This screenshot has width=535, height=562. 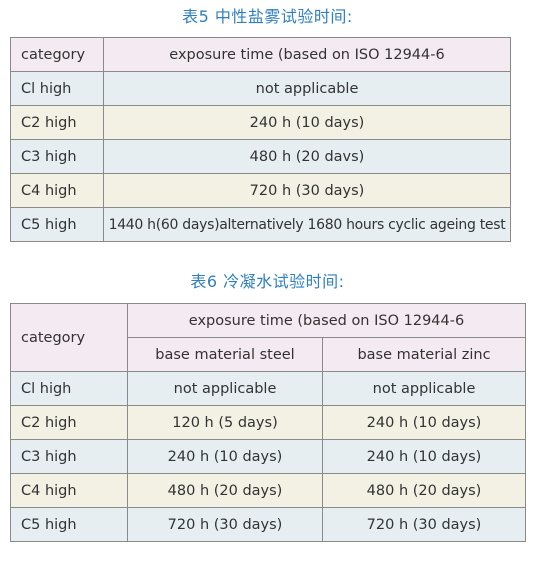 I want to click on table-row: C3 high 480 h (20 davs), so click(x=260, y=156).